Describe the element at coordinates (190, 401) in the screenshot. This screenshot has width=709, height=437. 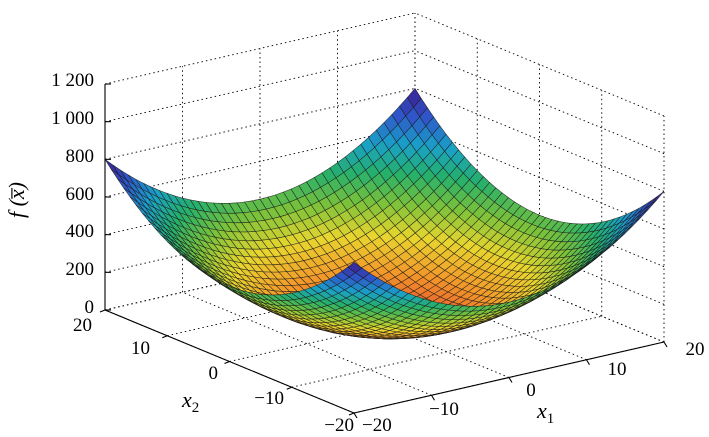
I see `x2-axis-label: x2` at that location.